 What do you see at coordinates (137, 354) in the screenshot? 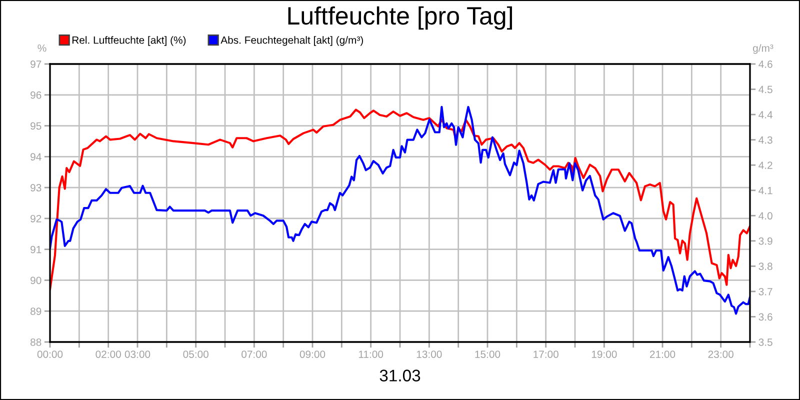
I see `x-tick-label: 03:00` at bounding box center [137, 354].